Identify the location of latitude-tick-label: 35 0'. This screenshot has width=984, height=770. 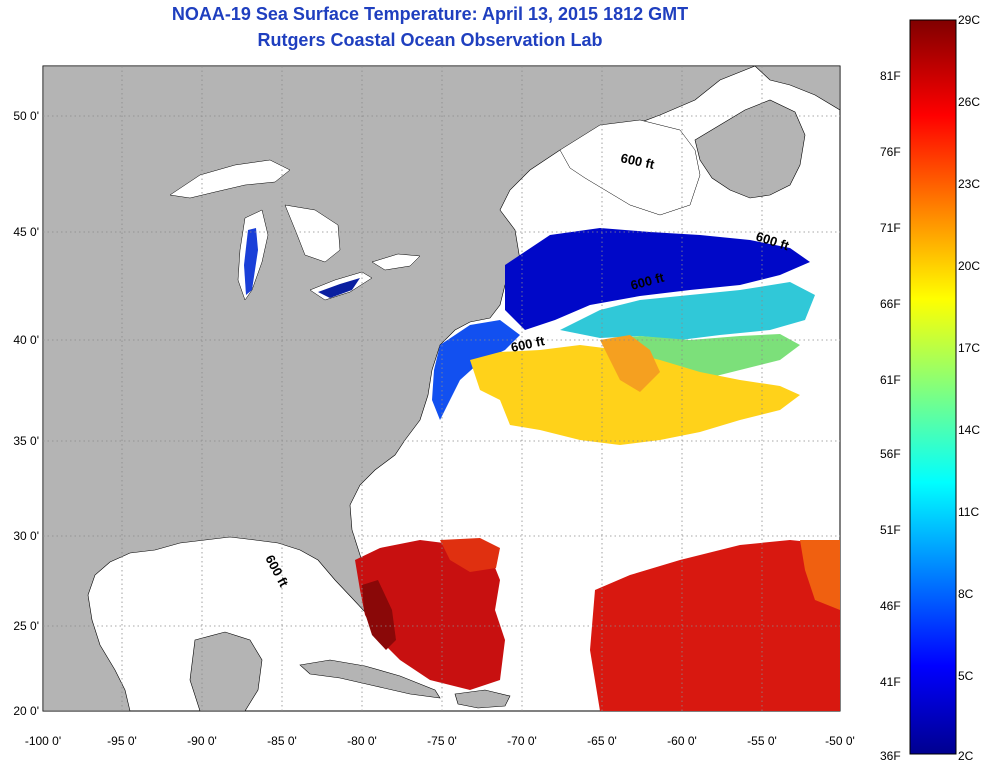
(26, 441).